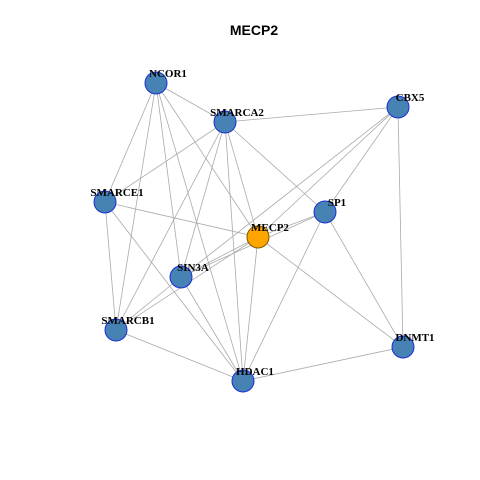 This screenshot has width=480, height=480. What do you see at coordinates (337, 203) in the screenshot?
I see `node-label: SP1` at bounding box center [337, 203].